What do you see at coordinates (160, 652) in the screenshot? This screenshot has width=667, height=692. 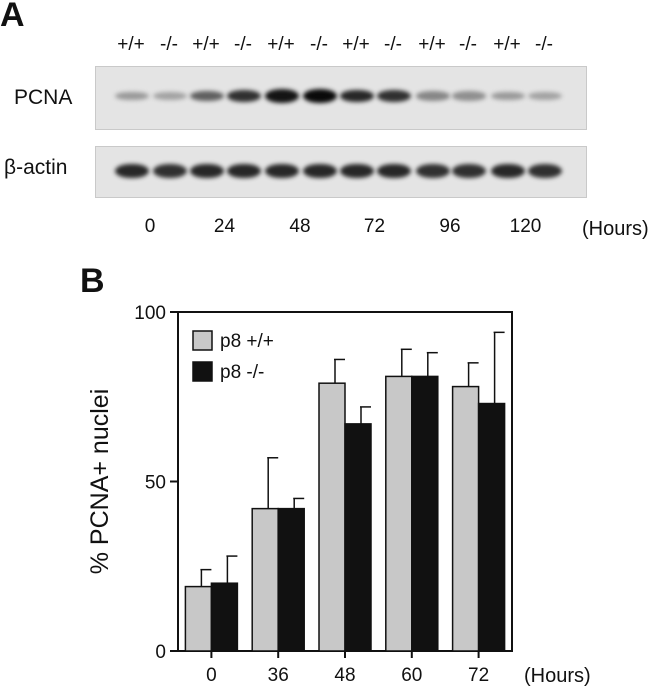 I see `y-tick-label: 0` at bounding box center [160, 652].